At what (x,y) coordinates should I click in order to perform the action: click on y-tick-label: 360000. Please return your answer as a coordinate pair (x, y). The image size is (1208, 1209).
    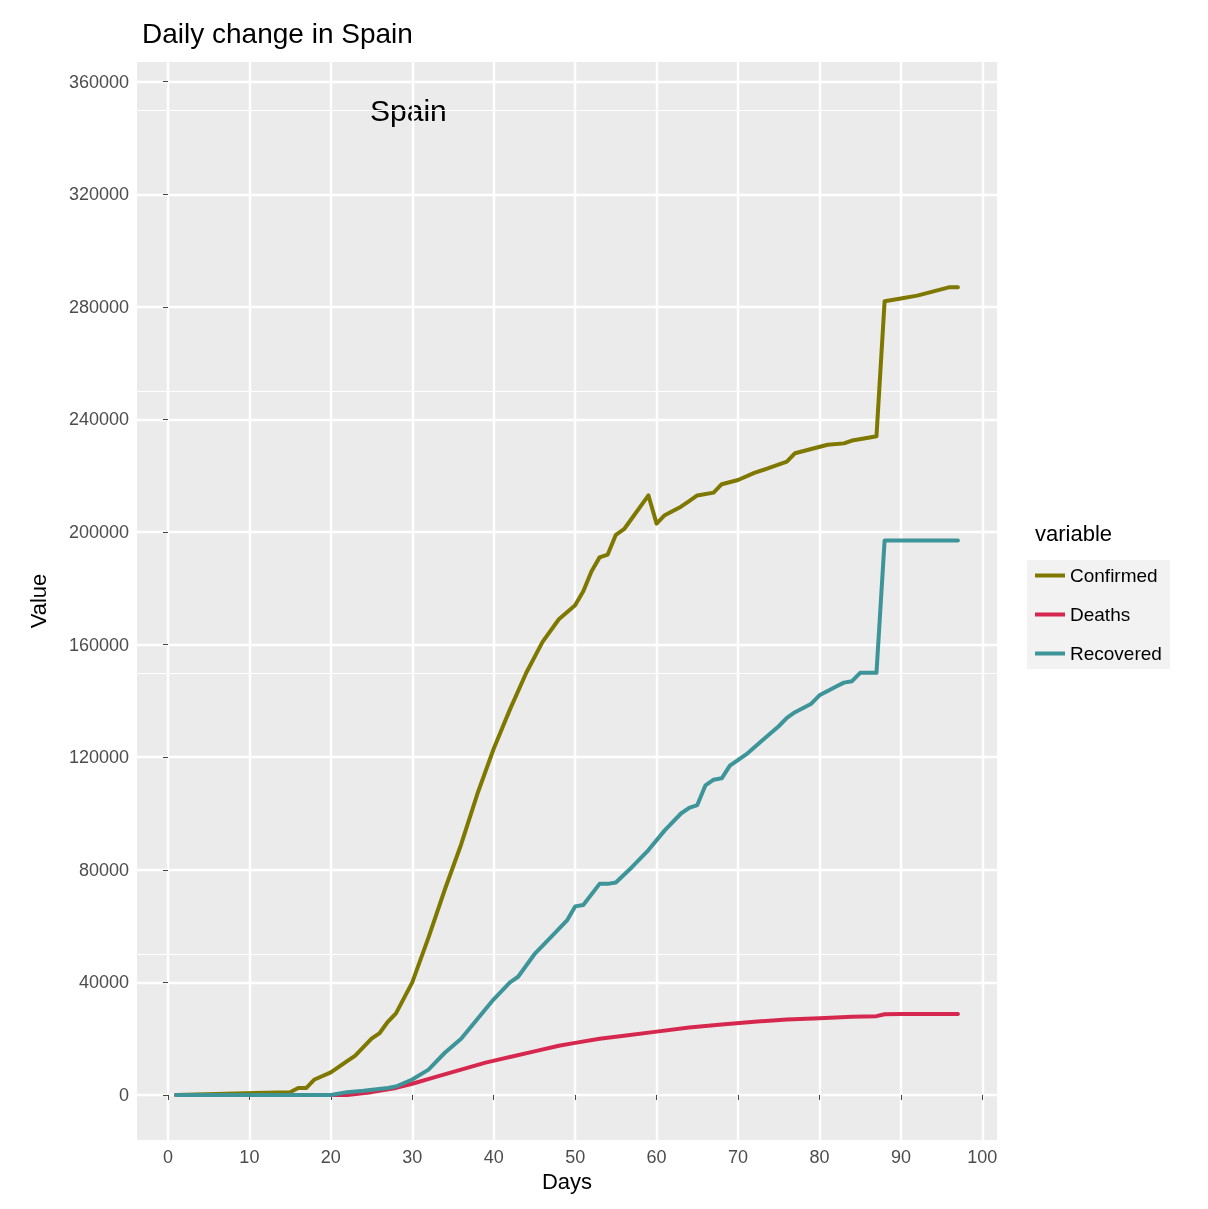
    Looking at the image, I should click on (98, 81).